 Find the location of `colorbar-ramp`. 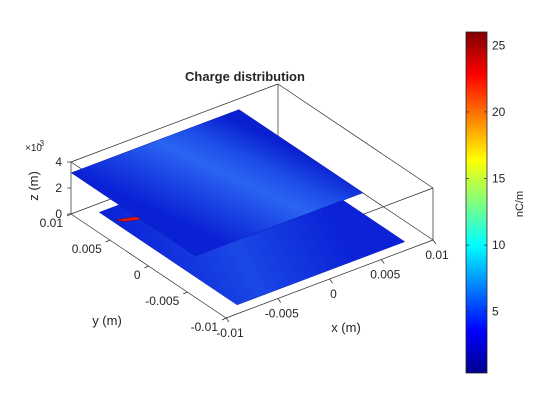

colorbar-ramp is located at coordinates (476, 202).